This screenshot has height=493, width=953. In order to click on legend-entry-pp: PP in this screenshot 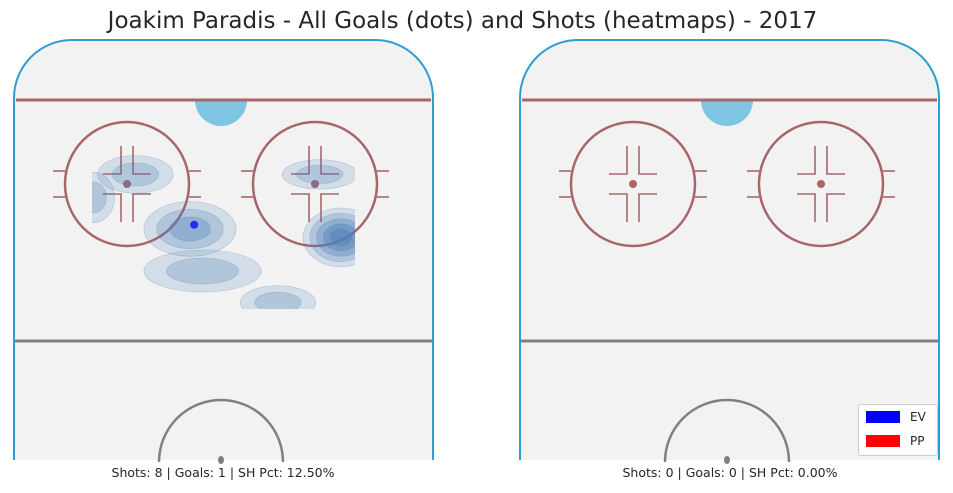, I will do `click(895, 441)`.